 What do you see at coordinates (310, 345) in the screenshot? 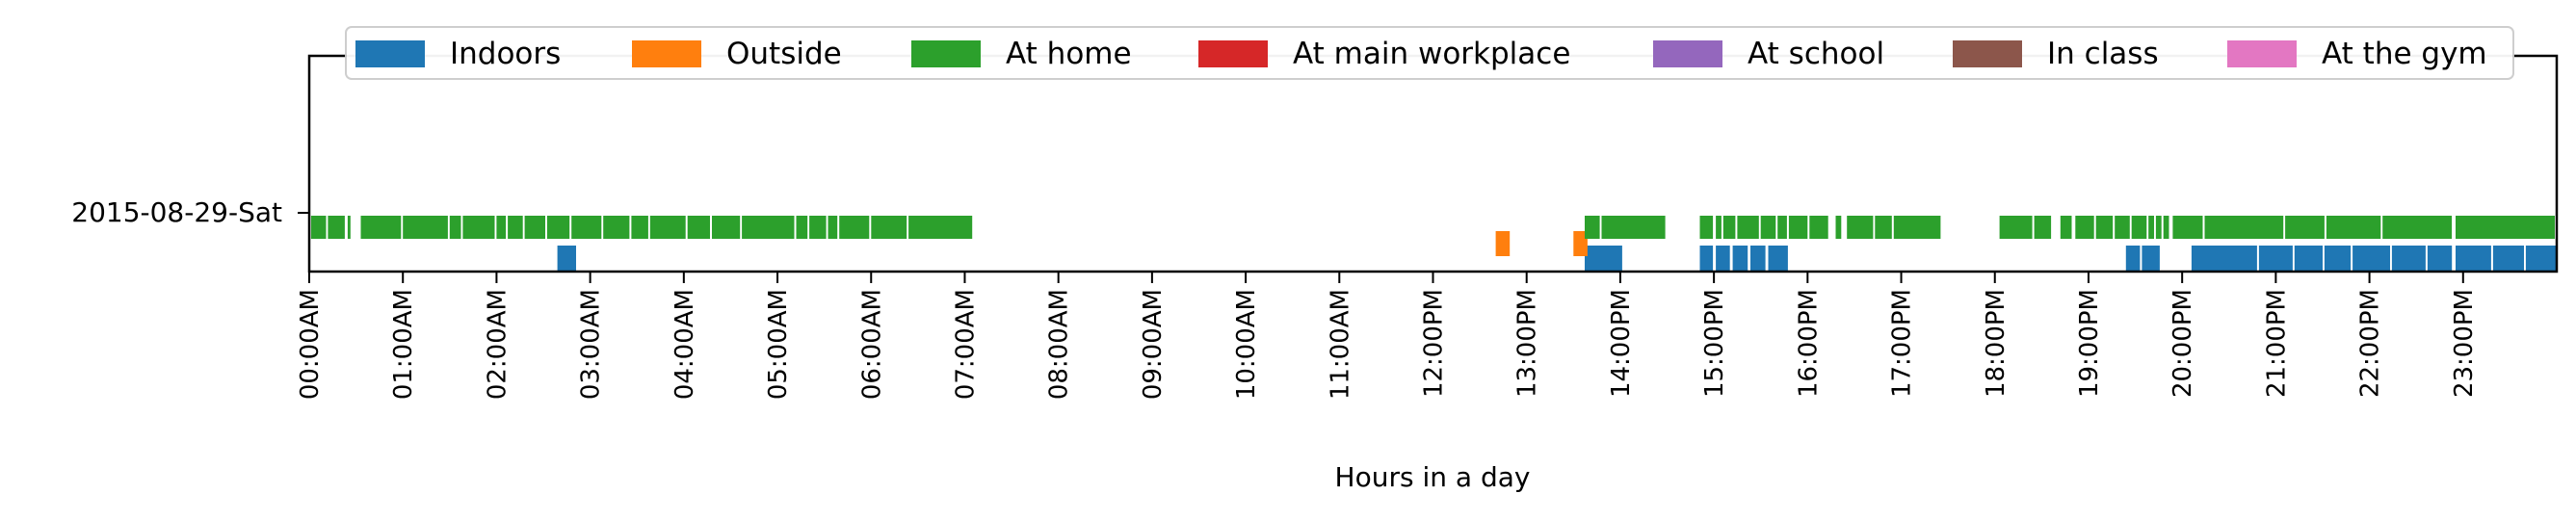
I see `x-tick-label: 00:00AM` at bounding box center [310, 345].